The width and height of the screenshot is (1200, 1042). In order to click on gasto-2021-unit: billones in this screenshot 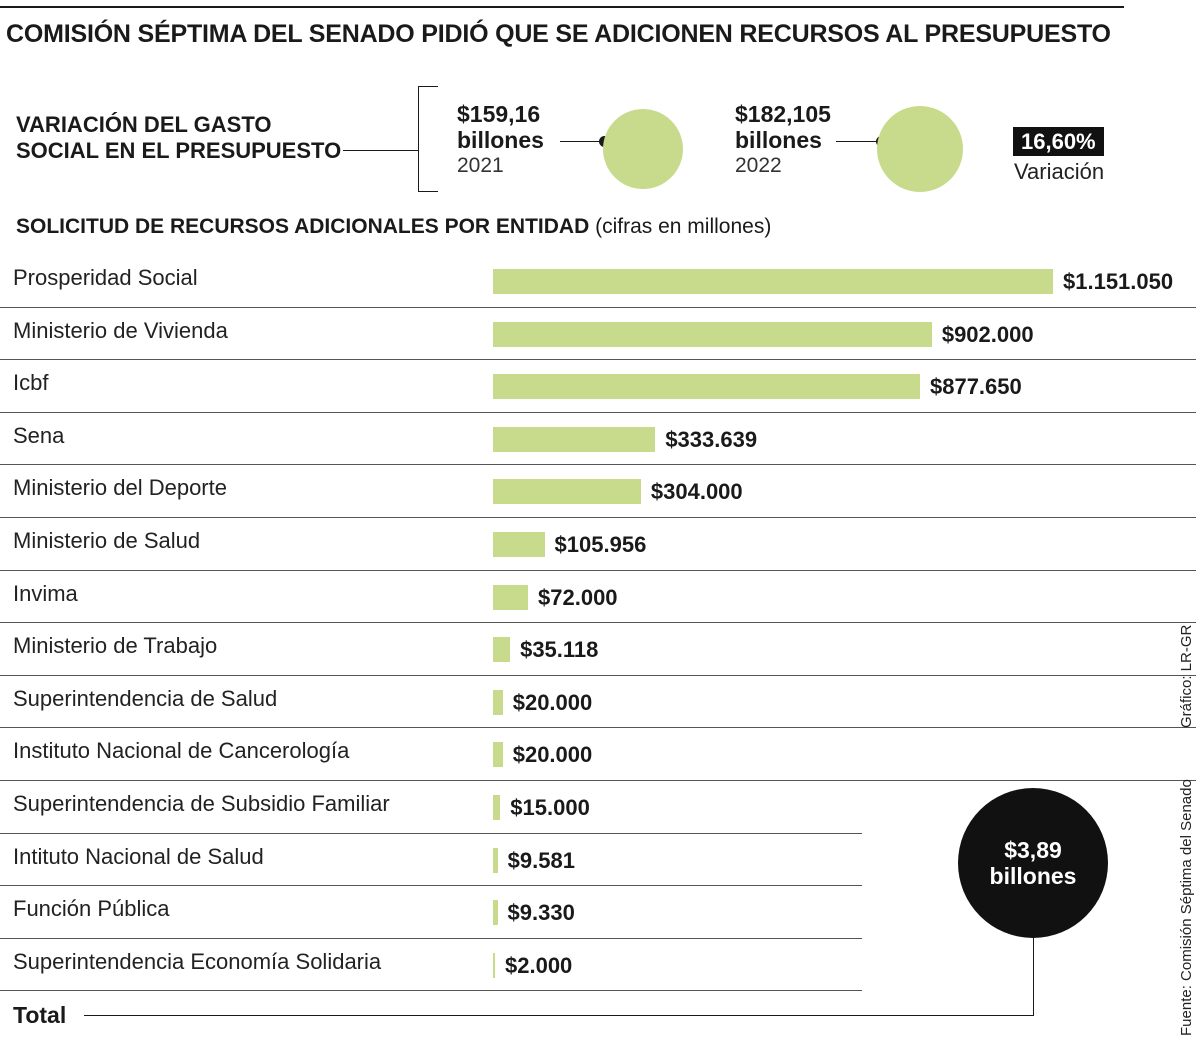, I will do `click(500, 140)`.